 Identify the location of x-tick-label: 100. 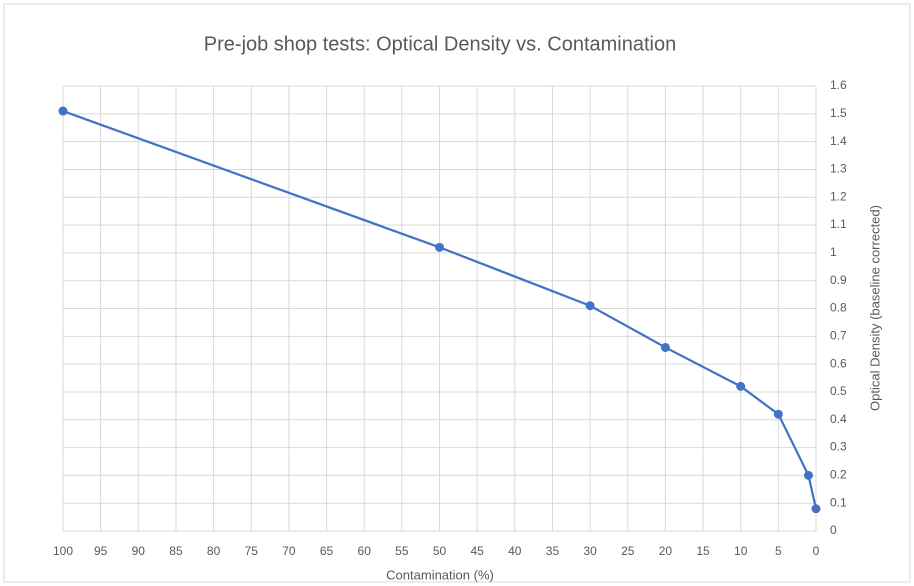
(63, 551).